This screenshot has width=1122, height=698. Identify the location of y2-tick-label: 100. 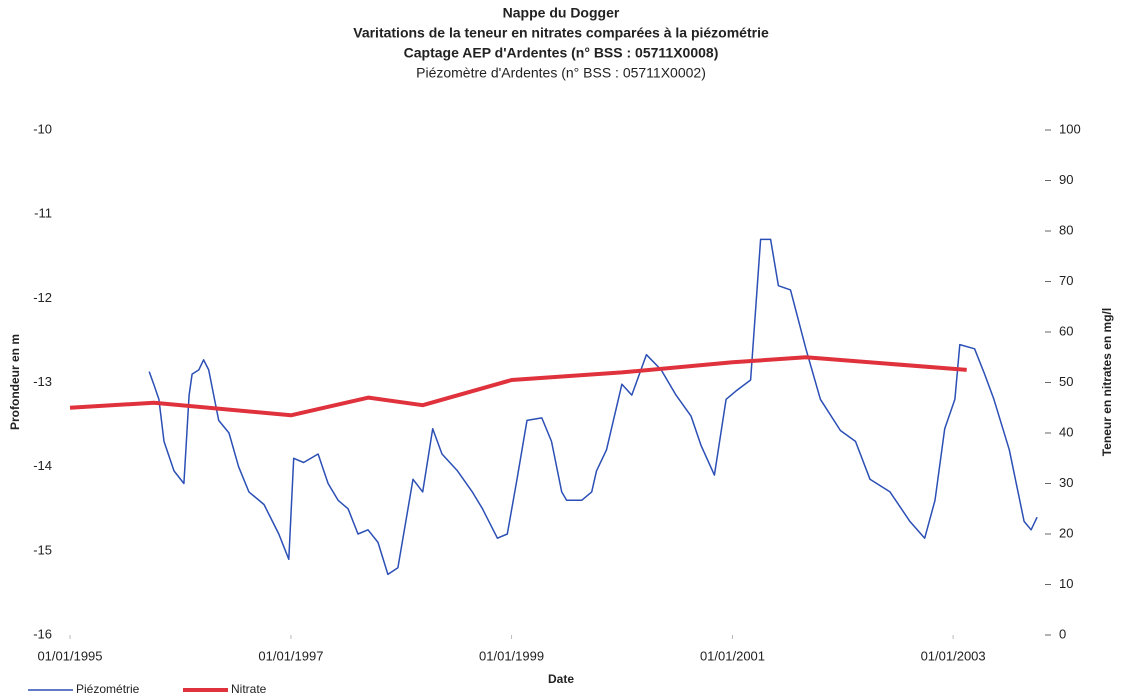
(1070, 128).